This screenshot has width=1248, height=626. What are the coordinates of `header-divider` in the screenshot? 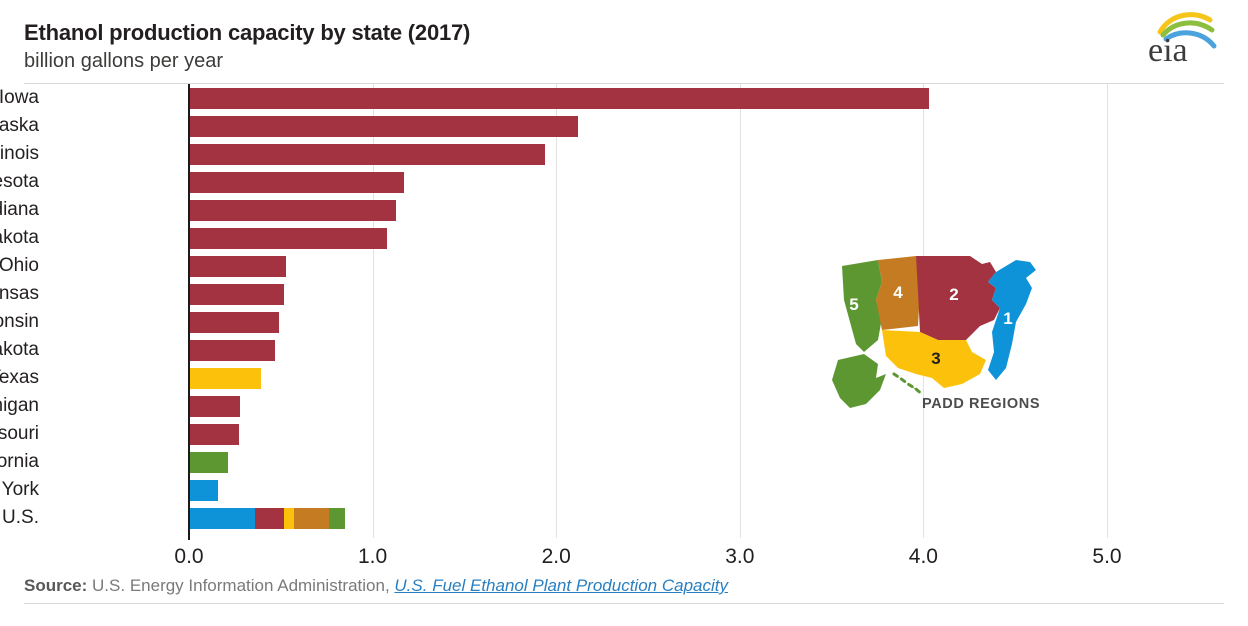 It's located at (624, 83).